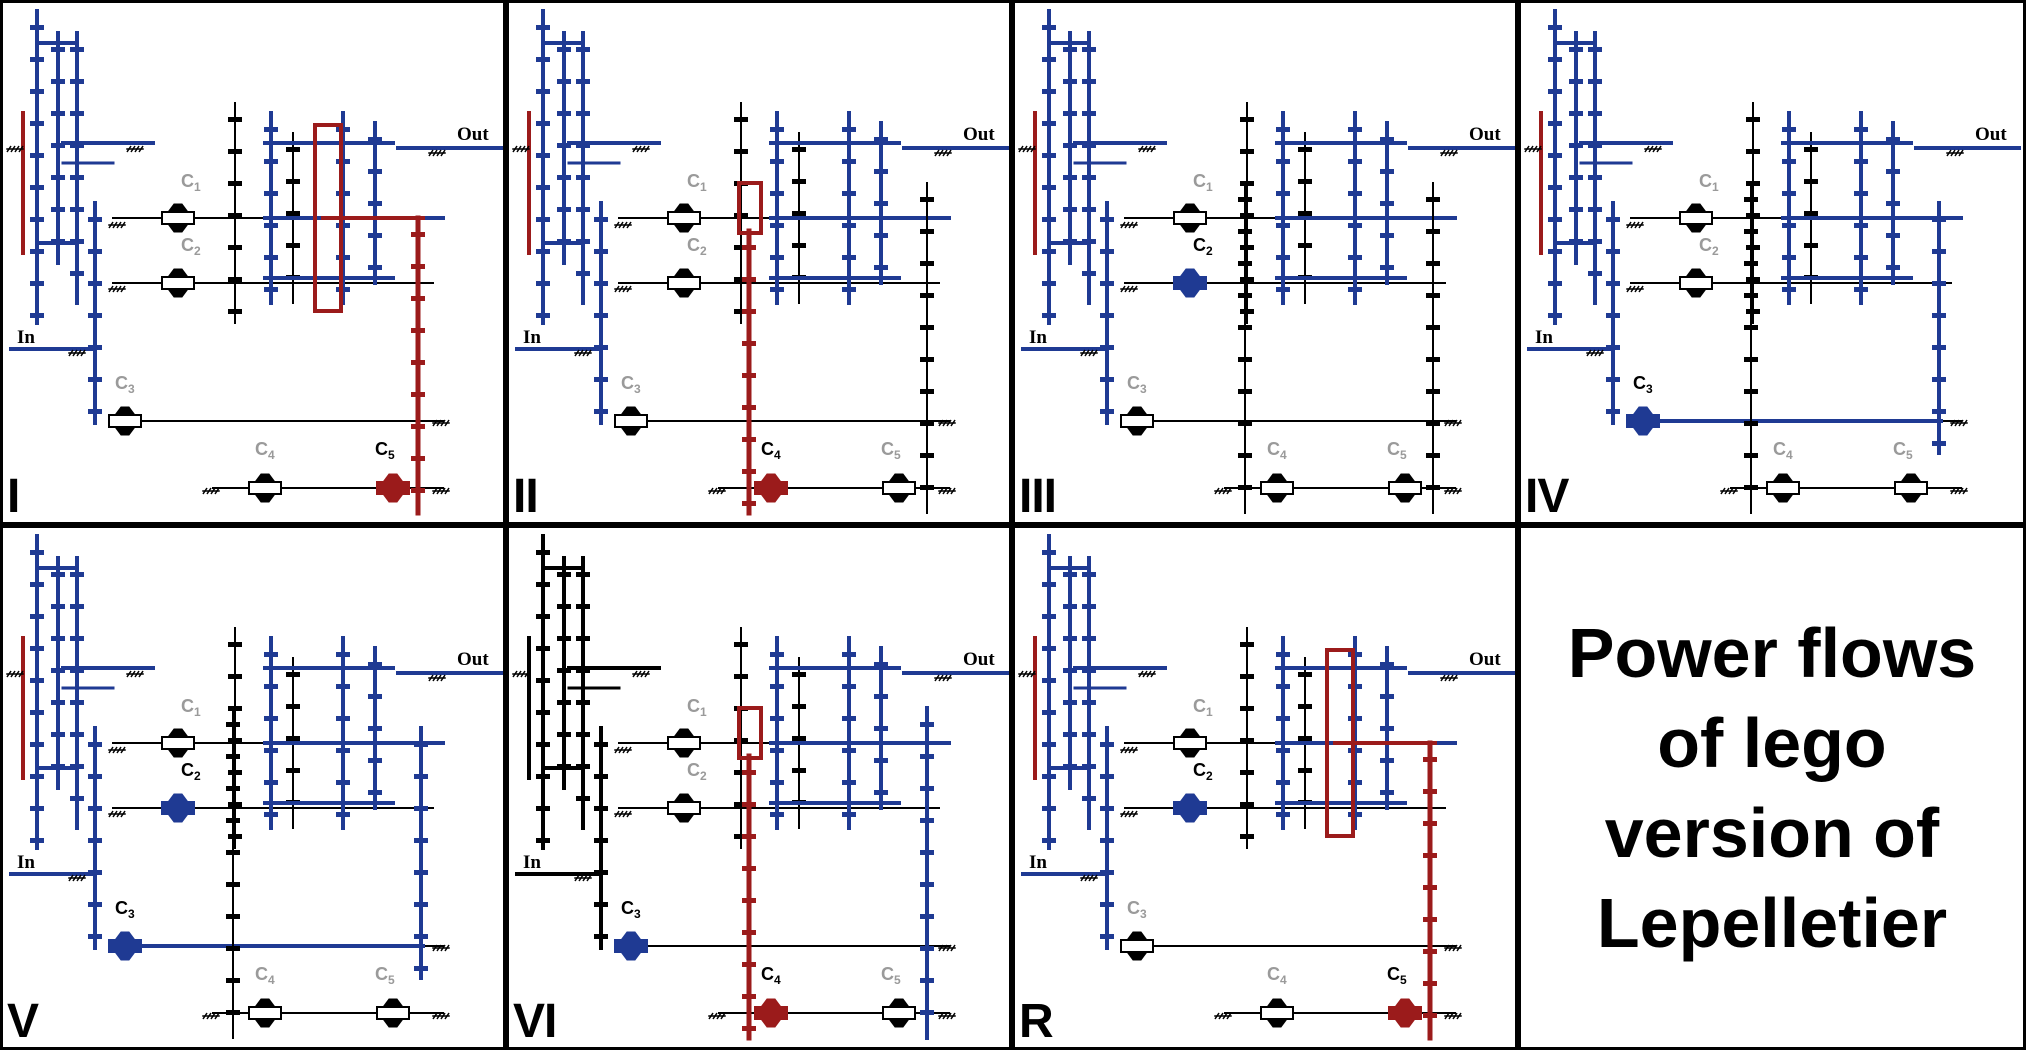  Describe the element at coordinates (1772, 832) in the screenshot. I see `title-line: version of` at that location.